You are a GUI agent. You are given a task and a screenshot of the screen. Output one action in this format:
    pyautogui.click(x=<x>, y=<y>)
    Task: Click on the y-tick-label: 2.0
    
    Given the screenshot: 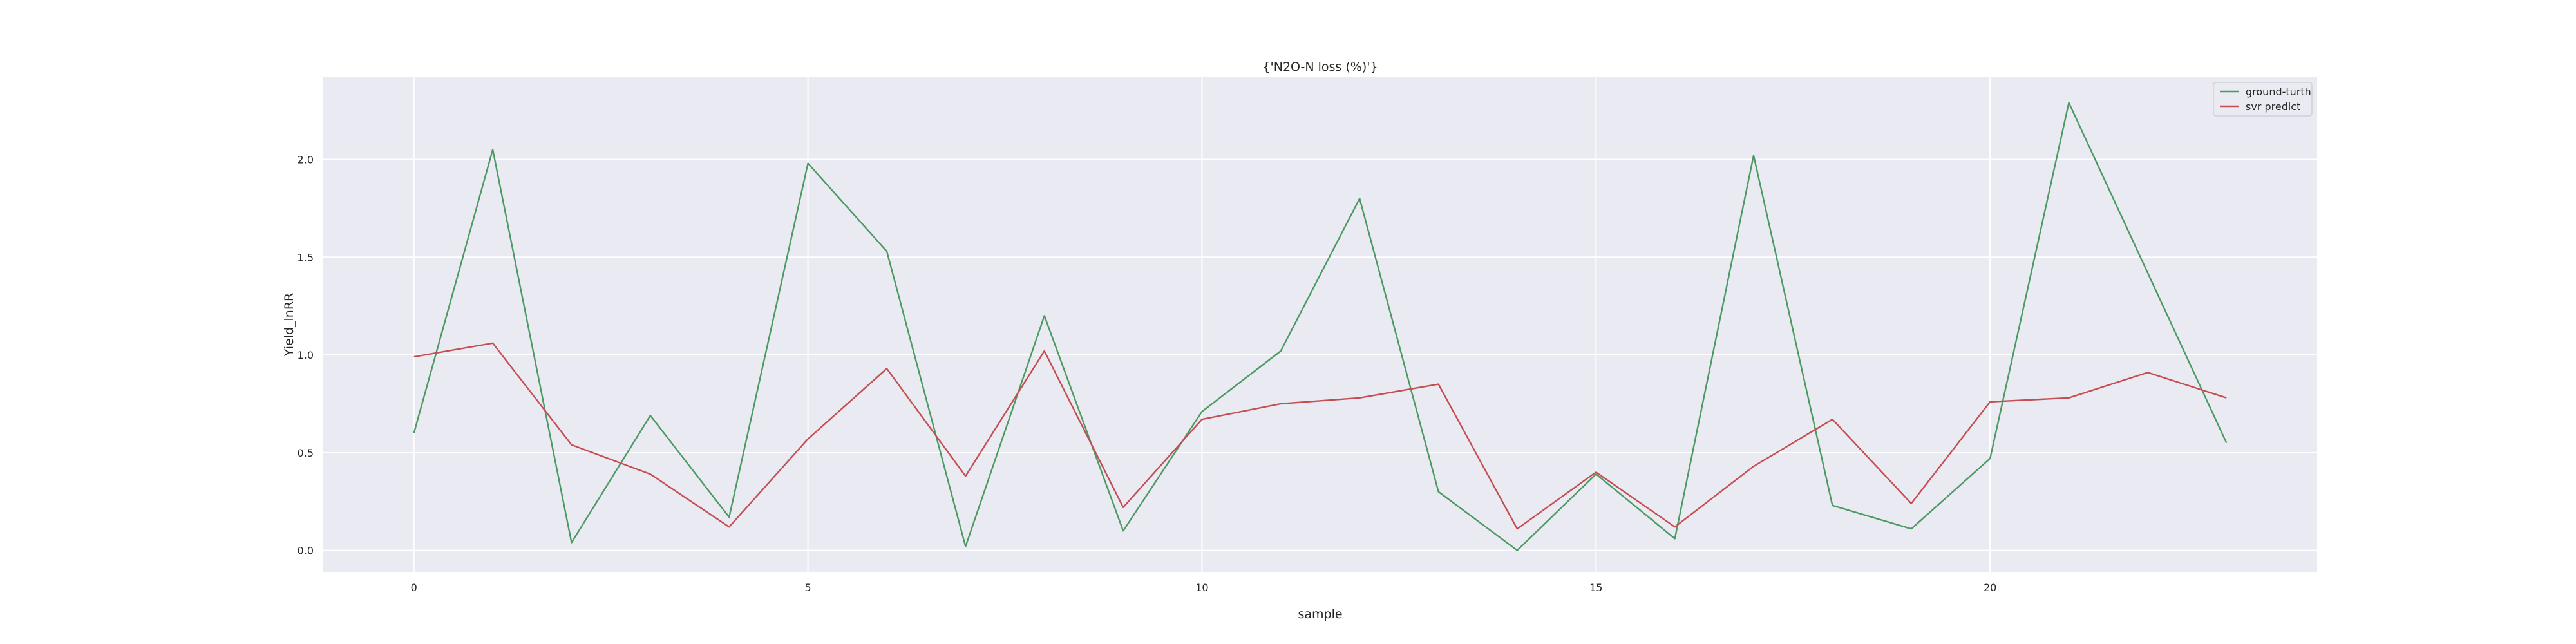 What is the action you would take?
    pyautogui.click(x=306, y=159)
    